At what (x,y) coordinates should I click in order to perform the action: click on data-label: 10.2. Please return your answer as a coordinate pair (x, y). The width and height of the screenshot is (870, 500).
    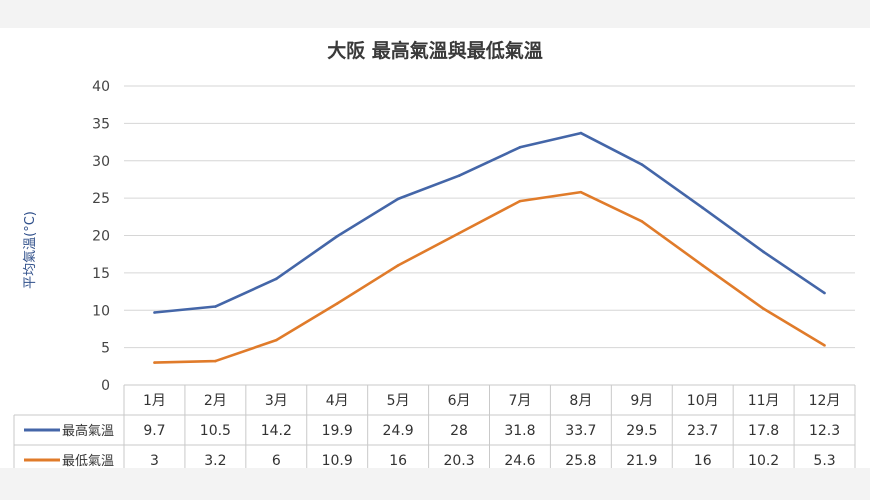
    Looking at the image, I should click on (763, 460).